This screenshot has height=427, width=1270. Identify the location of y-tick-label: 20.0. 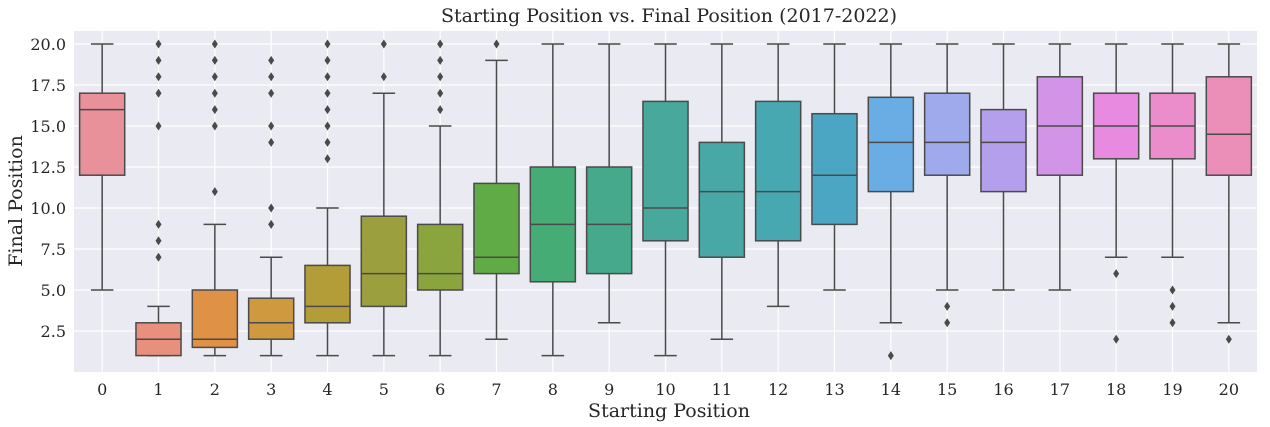
(48, 44).